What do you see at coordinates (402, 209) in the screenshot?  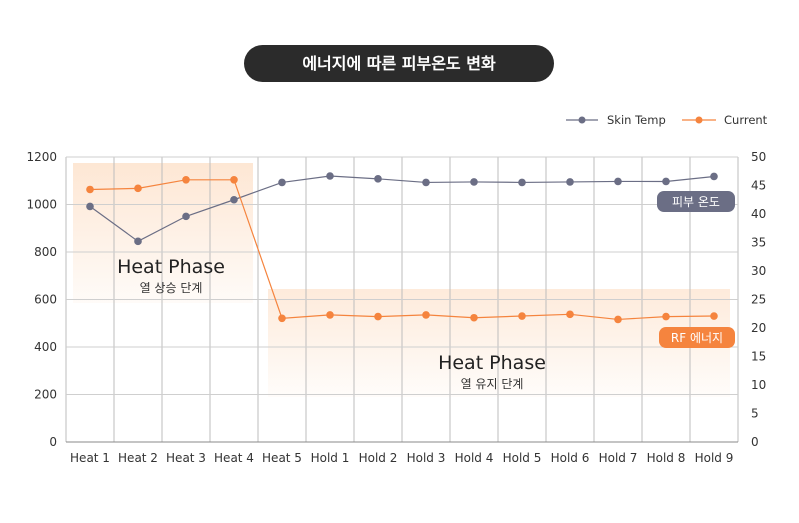 I see `series-line-skin-temp` at bounding box center [402, 209].